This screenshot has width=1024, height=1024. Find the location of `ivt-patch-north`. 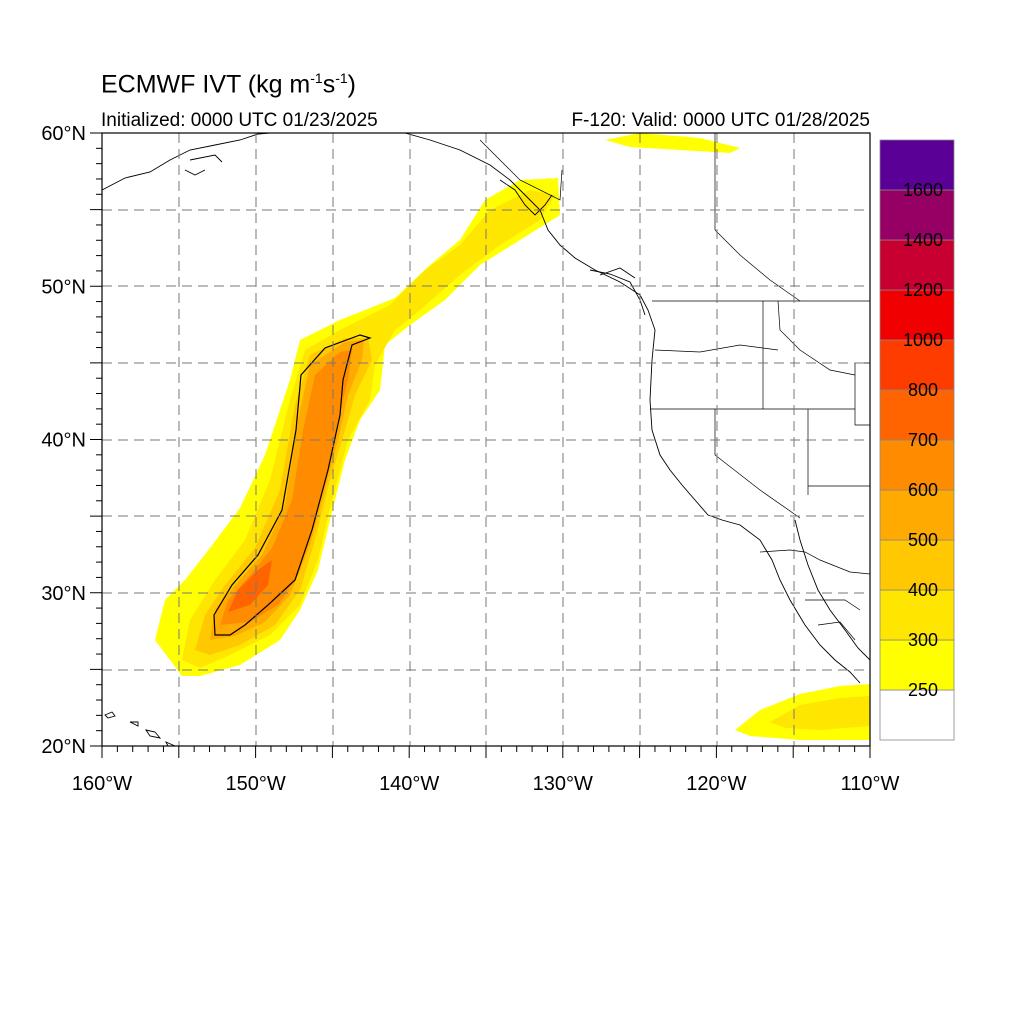

ivt-patch-north is located at coordinates (672, 143).